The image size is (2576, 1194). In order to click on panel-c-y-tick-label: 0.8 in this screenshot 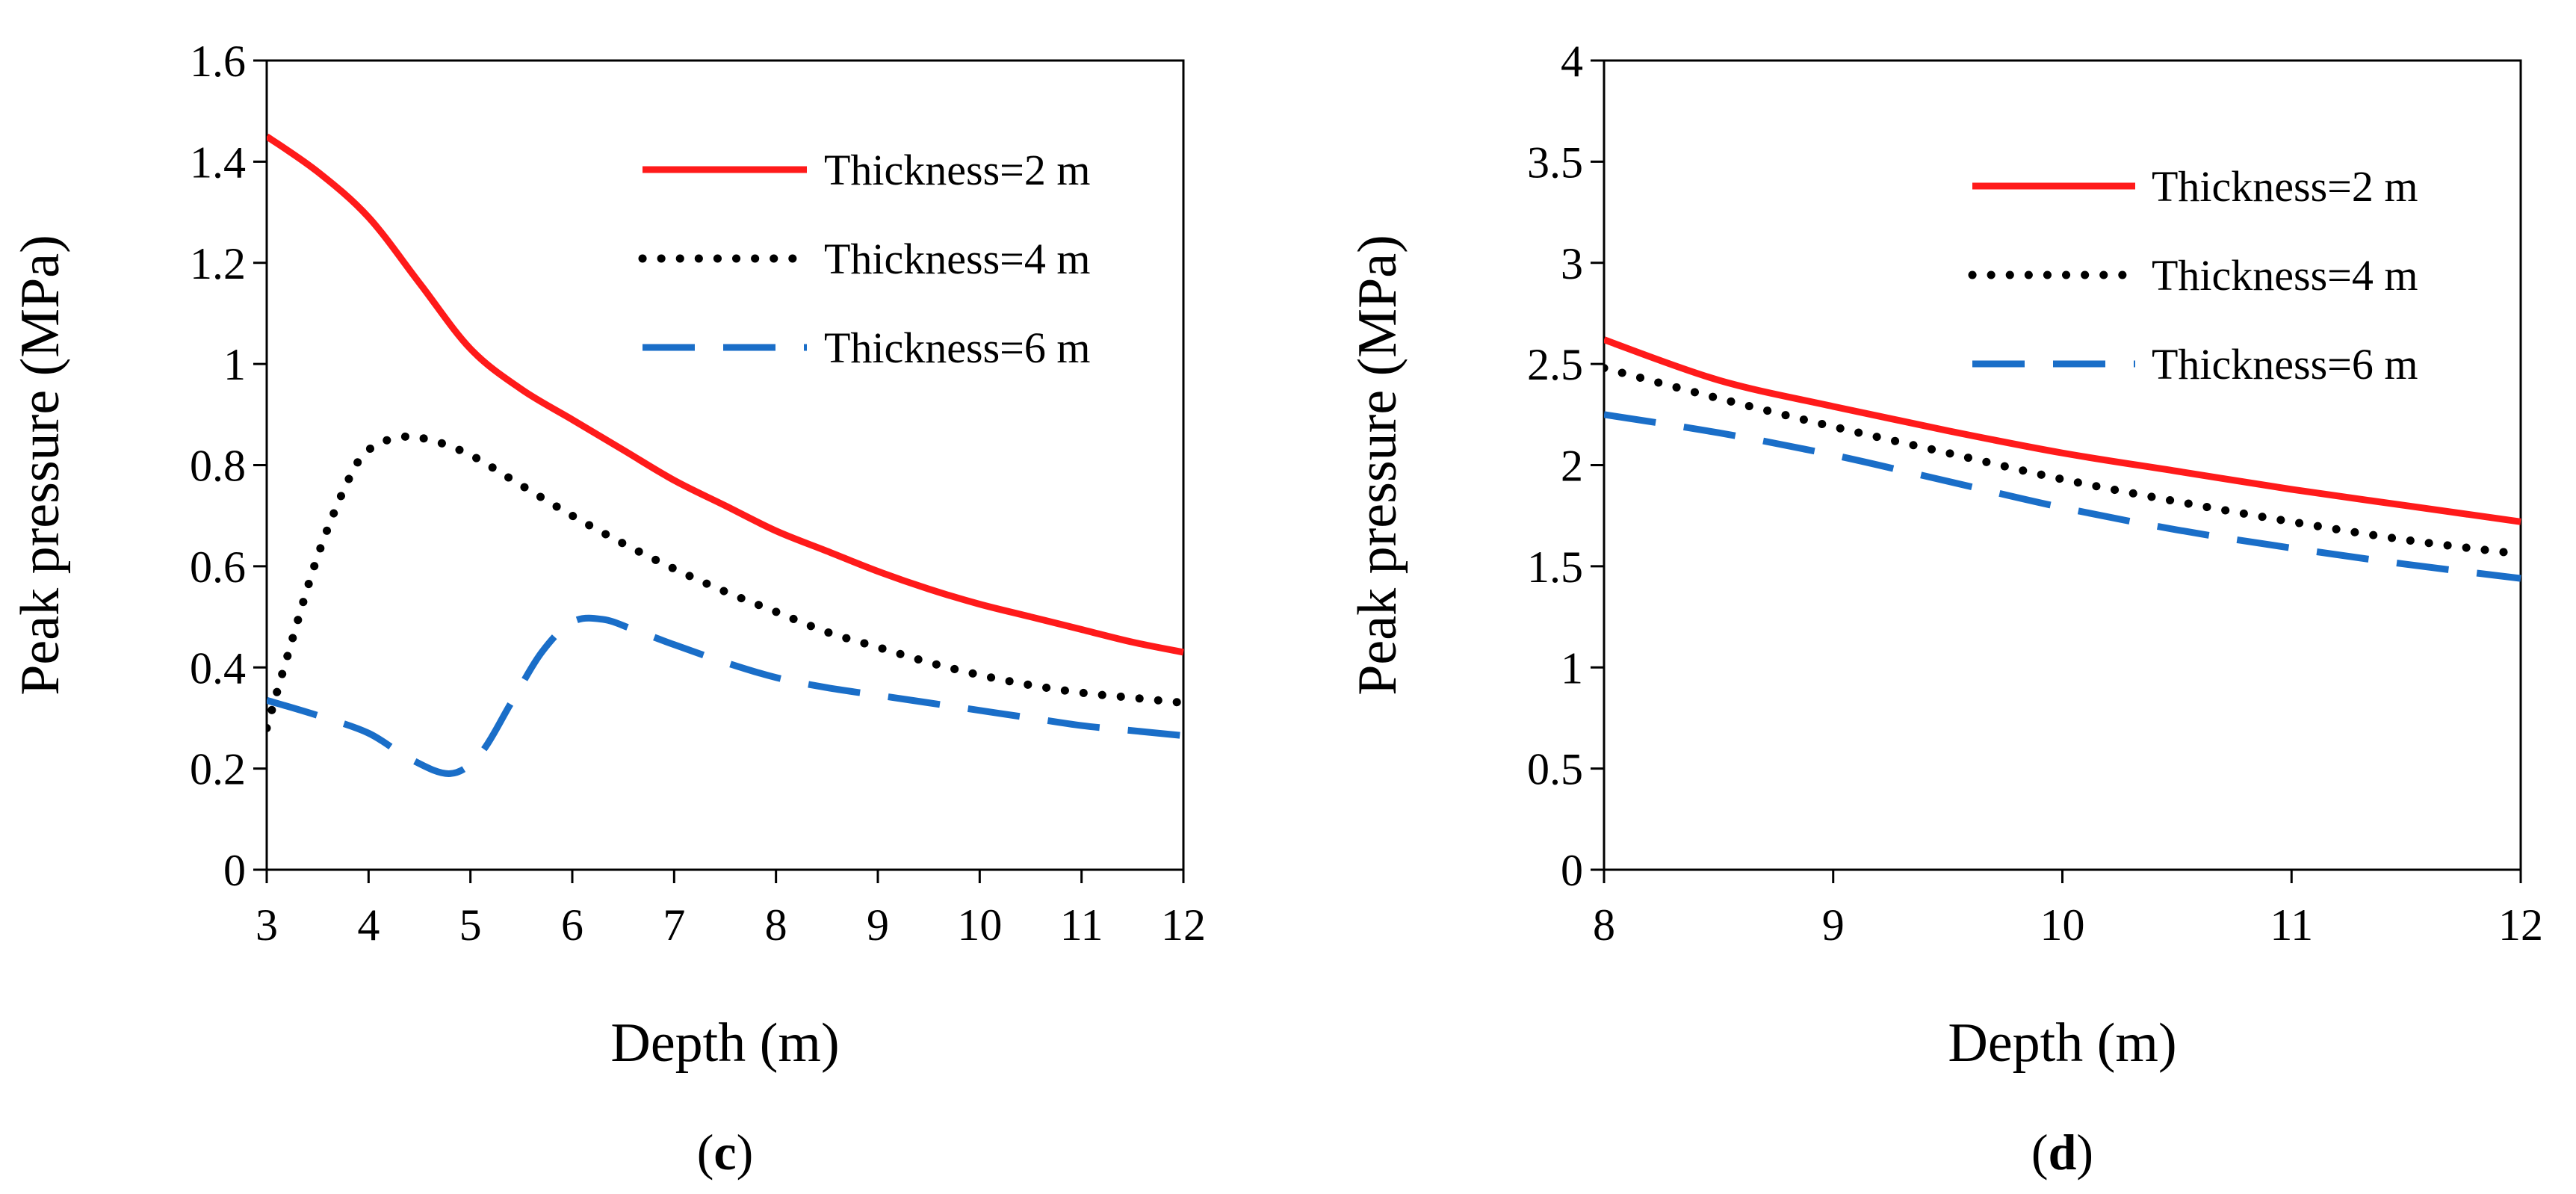, I will do `click(218, 466)`.